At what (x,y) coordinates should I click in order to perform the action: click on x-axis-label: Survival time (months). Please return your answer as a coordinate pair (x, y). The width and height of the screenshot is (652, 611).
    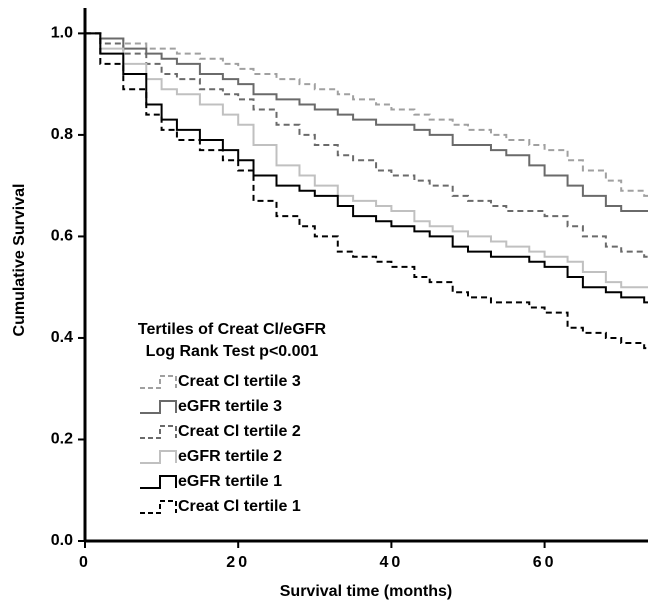
    Looking at the image, I should click on (366, 591).